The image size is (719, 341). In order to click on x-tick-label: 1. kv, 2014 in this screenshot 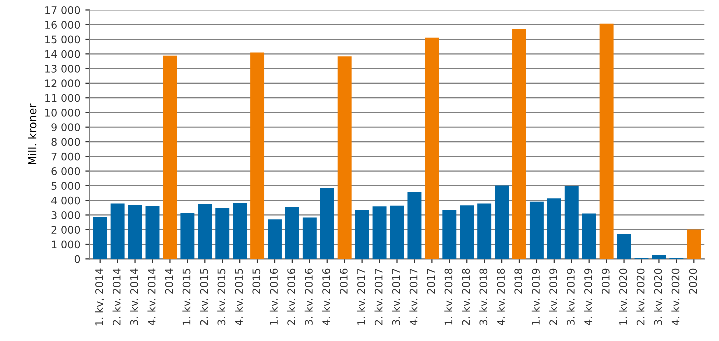, I will do `click(99, 297)`.